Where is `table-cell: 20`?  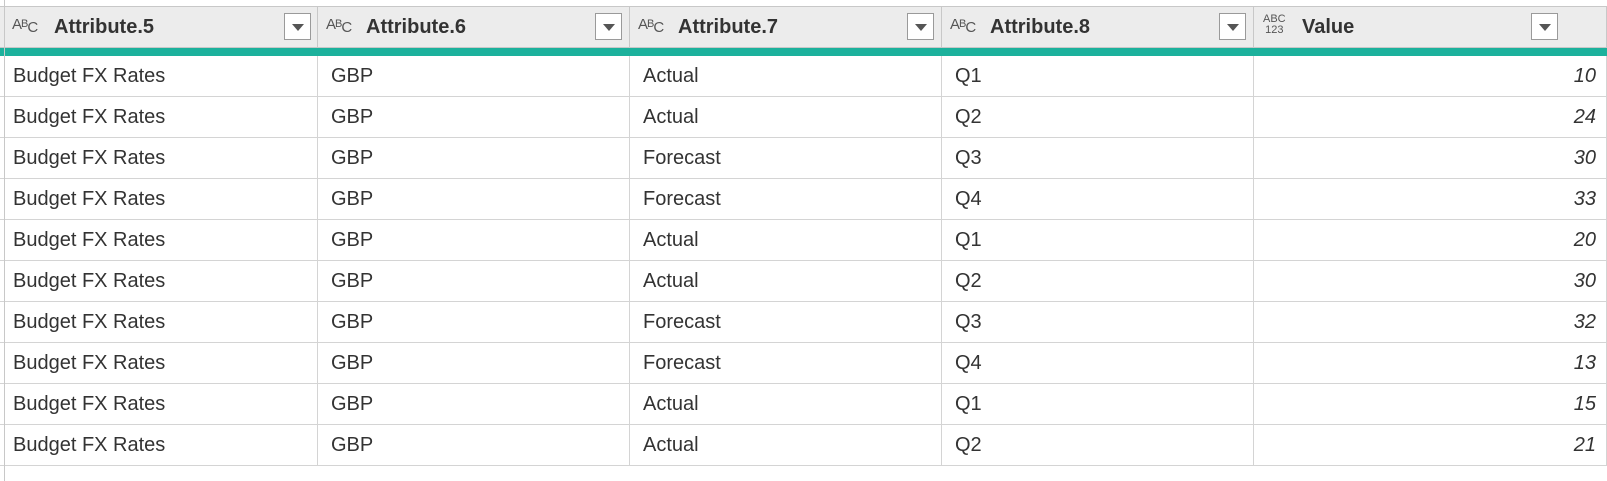 table-cell: 20 is located at coordinates (1430, 240).